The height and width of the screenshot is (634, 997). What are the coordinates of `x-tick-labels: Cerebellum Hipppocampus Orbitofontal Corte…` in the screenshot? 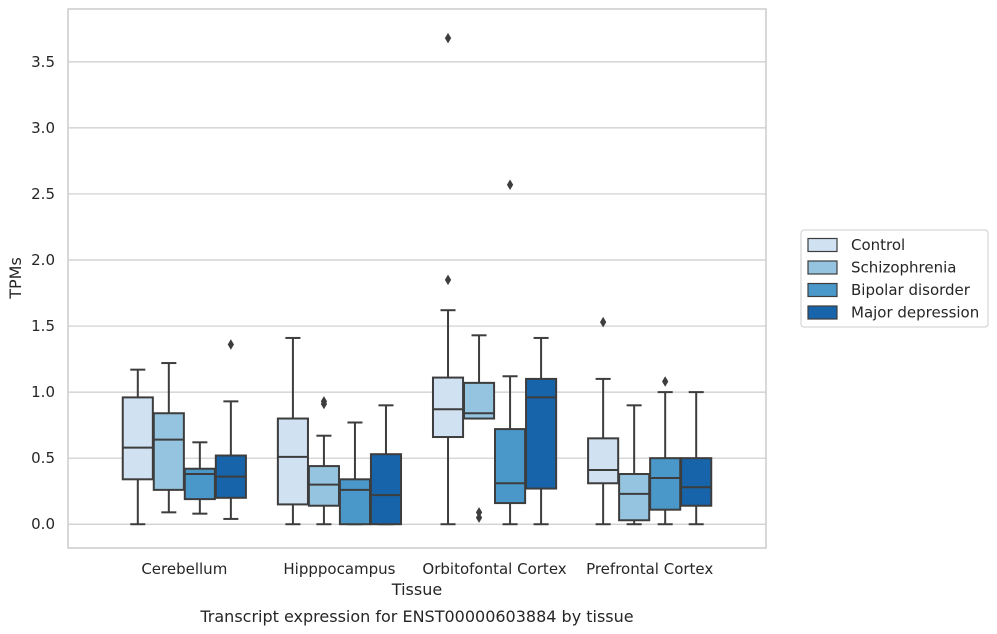 It's located at (427, 569).